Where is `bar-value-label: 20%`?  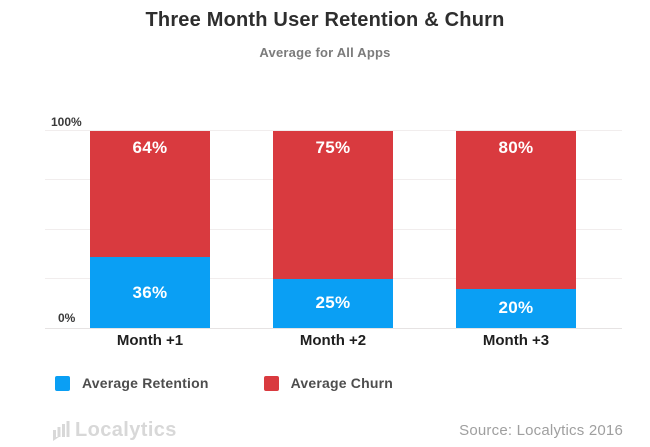 bar-value-label: 20% is located at coordinates (516, 308).